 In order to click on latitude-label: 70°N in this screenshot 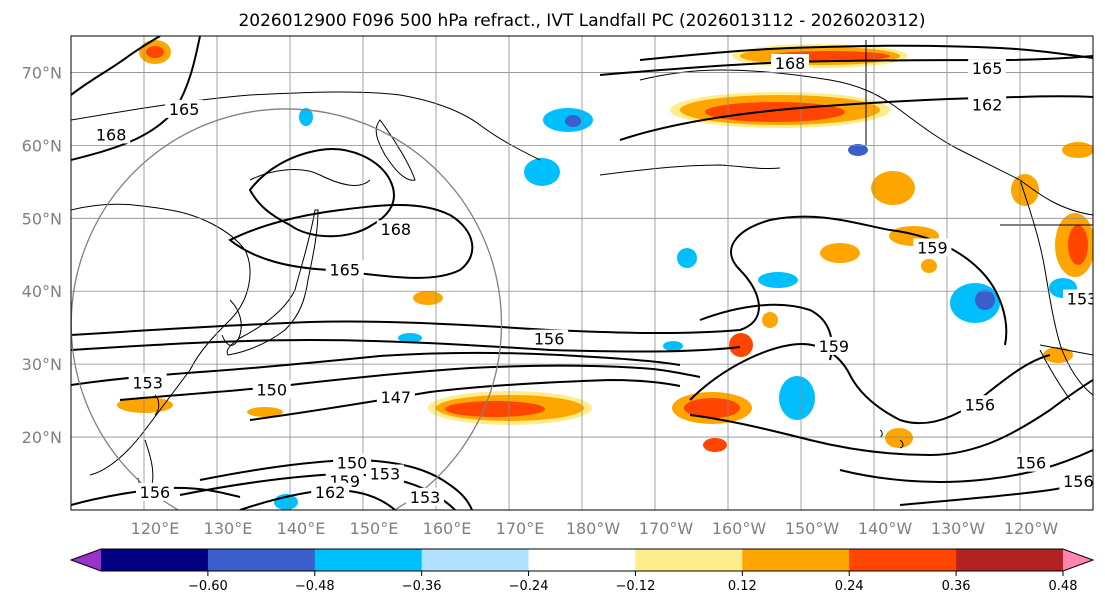, I will do `click(42, 72)`.